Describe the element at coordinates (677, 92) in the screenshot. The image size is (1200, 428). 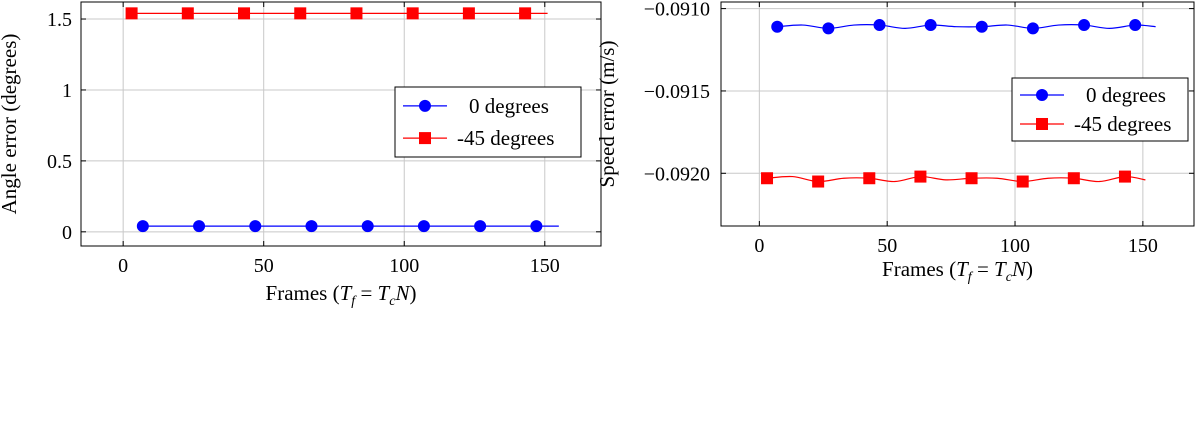
I see `y-tick-label: −0.0915` at that location.